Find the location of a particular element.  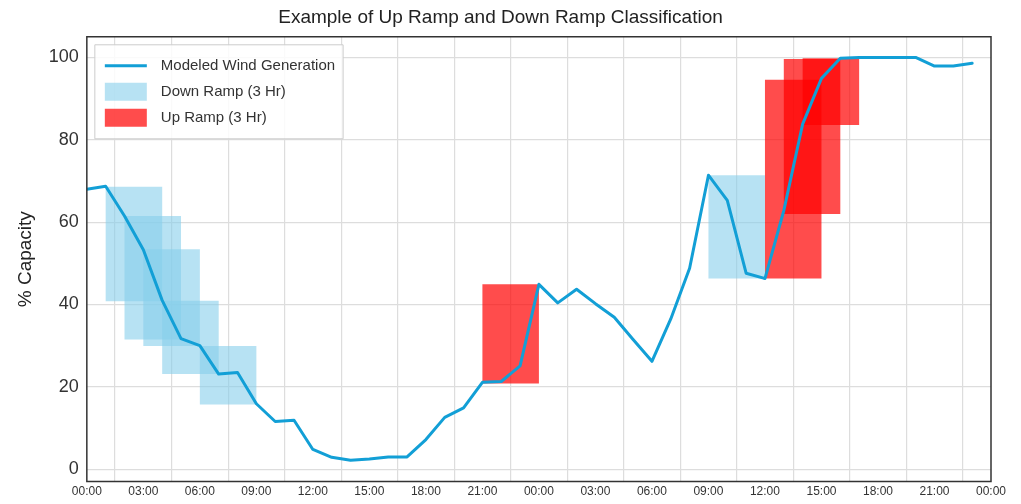

legend-label: Up Ramp (3 Hr) is located at coordinates (213, 116).